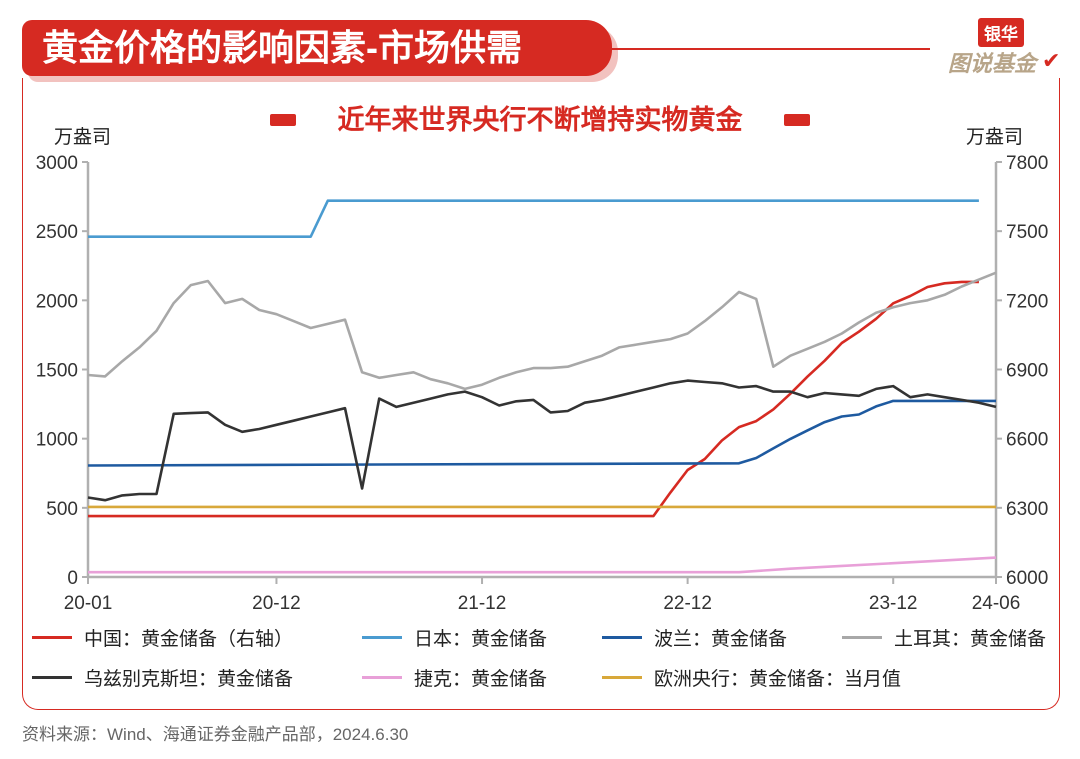  I want to click on y-tick-label-left: 2000, so click(57, 301).